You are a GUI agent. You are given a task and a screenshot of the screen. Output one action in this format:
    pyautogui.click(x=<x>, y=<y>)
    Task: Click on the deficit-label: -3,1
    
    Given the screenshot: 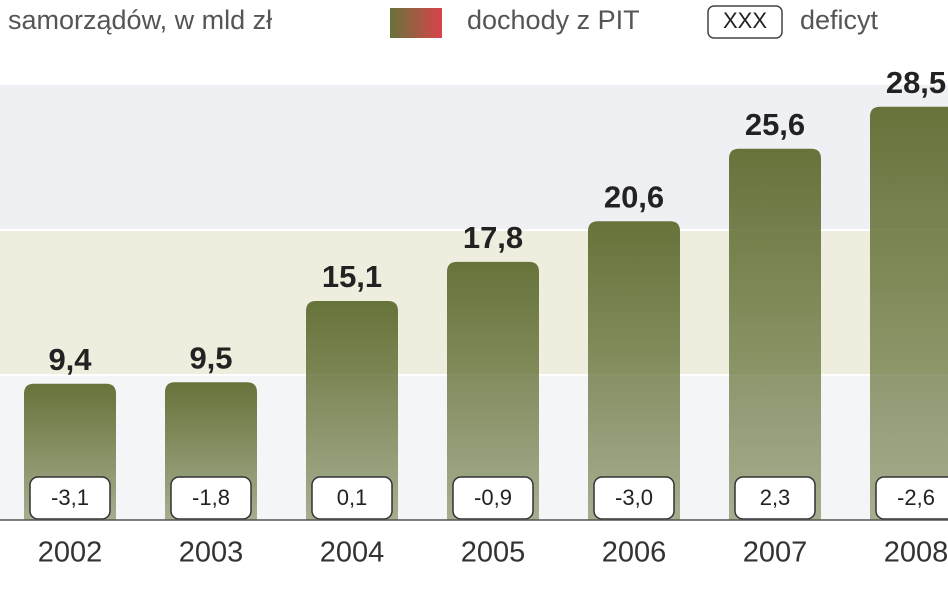 What is the action you would take?
    pyautogui.click(x=70, y=497)
    